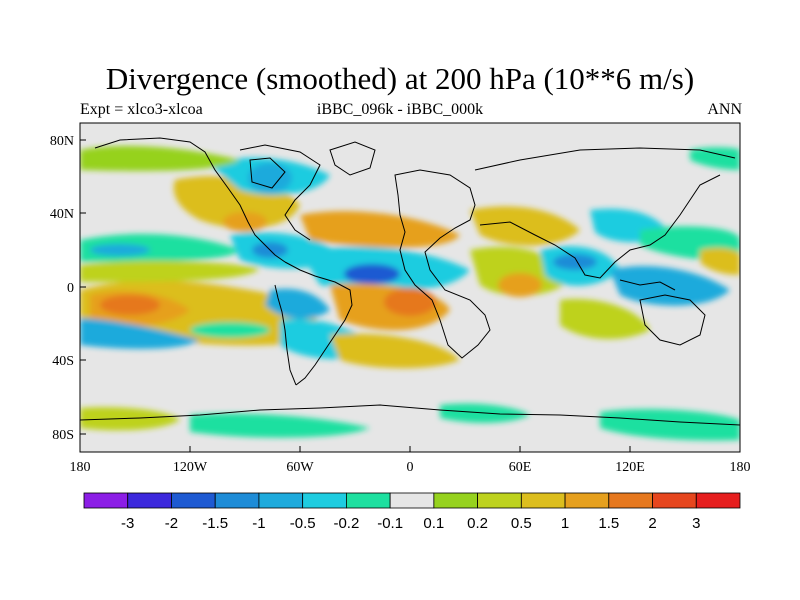  Describe the element at coordinates (63, 361) in the screenshot. I see `lat-tick-40s: 40S` at that location.